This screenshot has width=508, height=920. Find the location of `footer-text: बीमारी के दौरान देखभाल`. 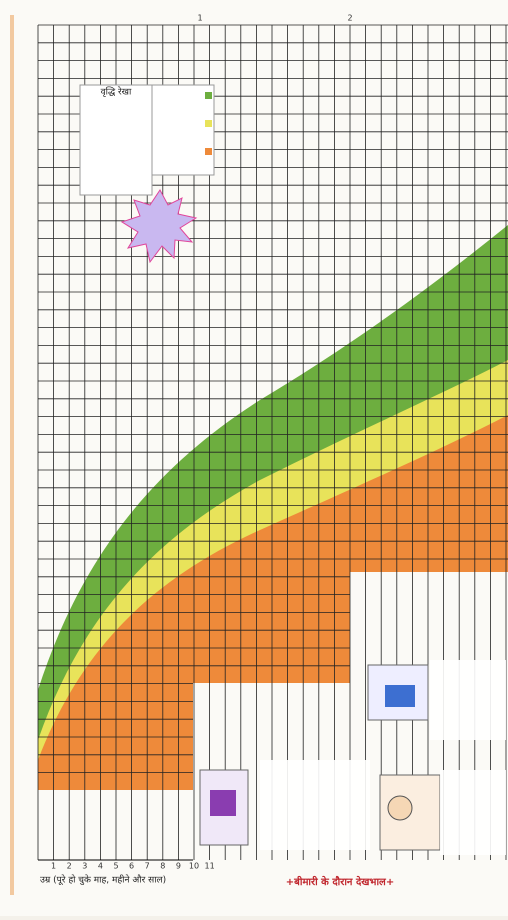

footer-text: बीमारी के दौरान देखभाल is located at coordinates (340, 881).